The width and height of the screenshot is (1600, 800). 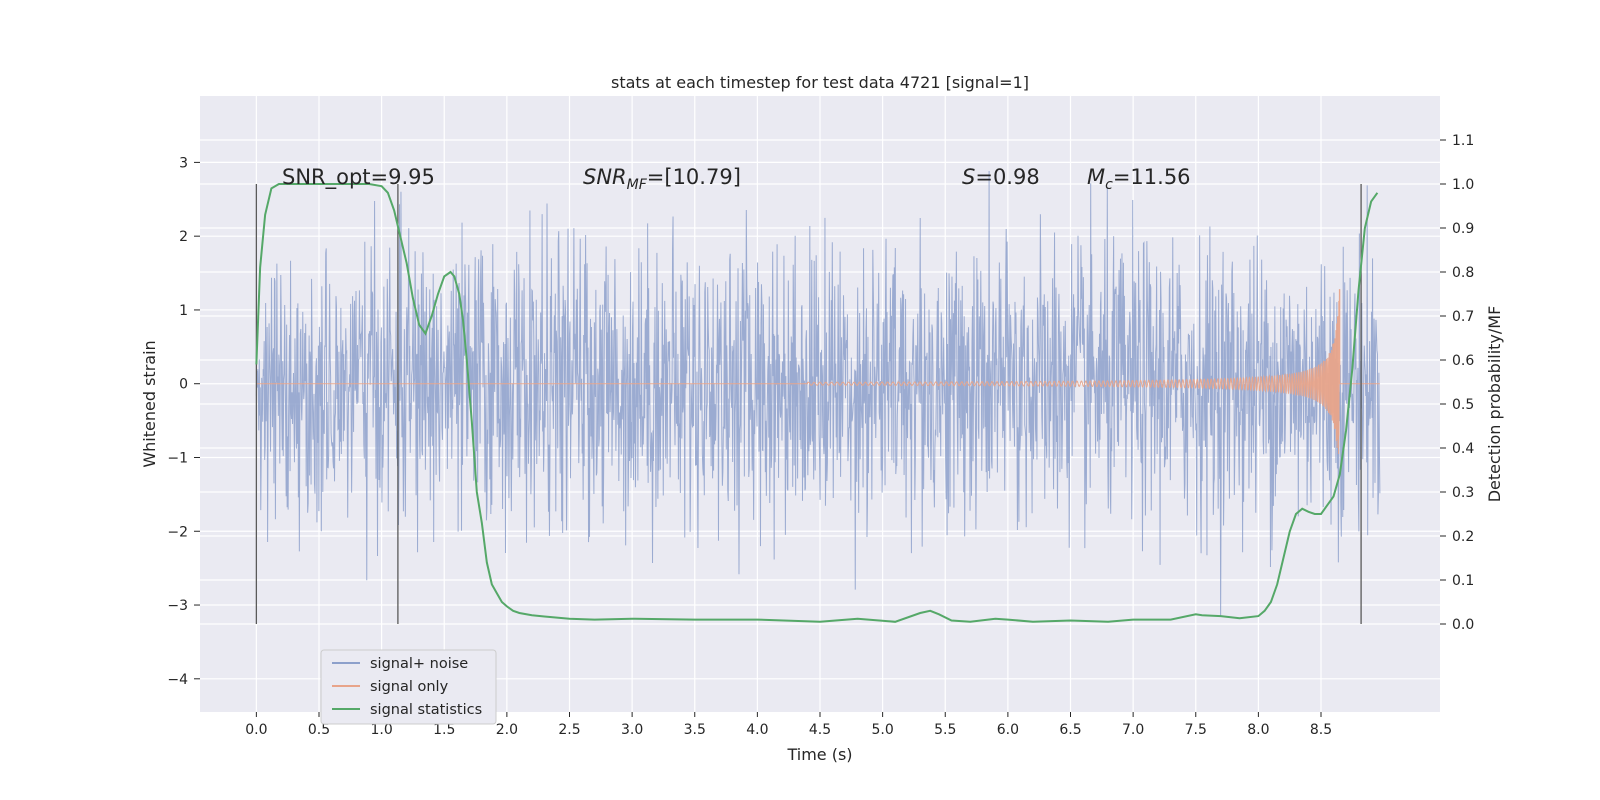 I want to click on s-value: =0.98, so click(x=1007, y=177).